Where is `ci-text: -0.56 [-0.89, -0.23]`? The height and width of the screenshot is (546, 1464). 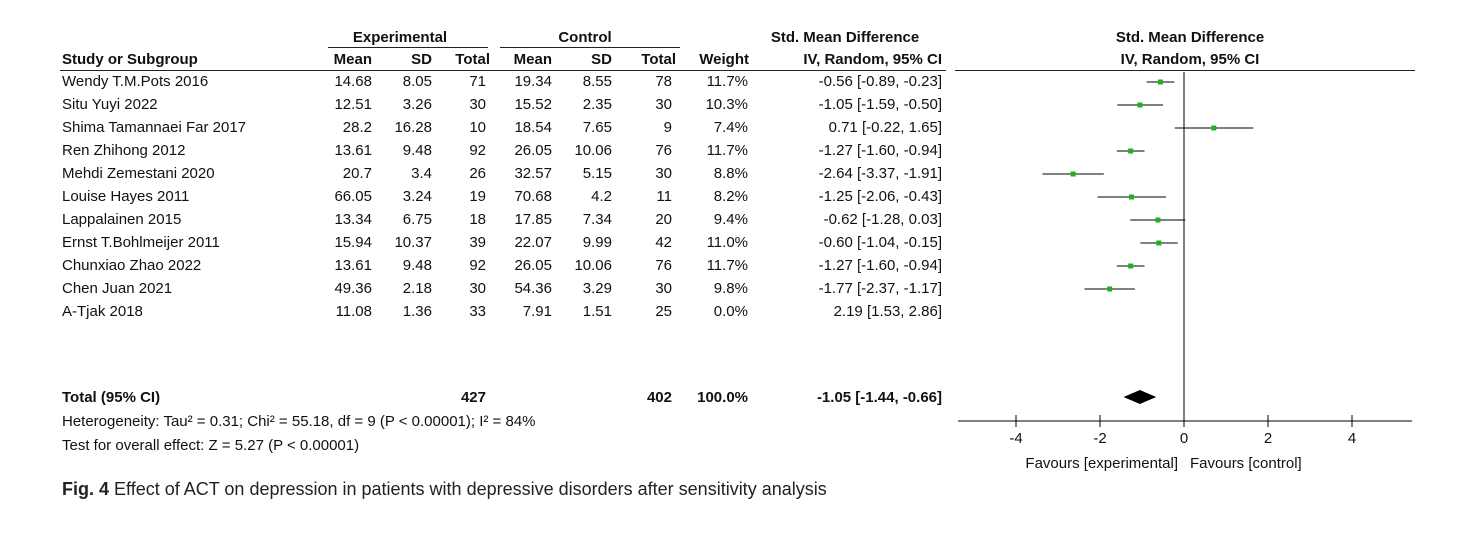 ci-text: -0.56 [-0.89, -0.23] is located at coordinates (880, 81).